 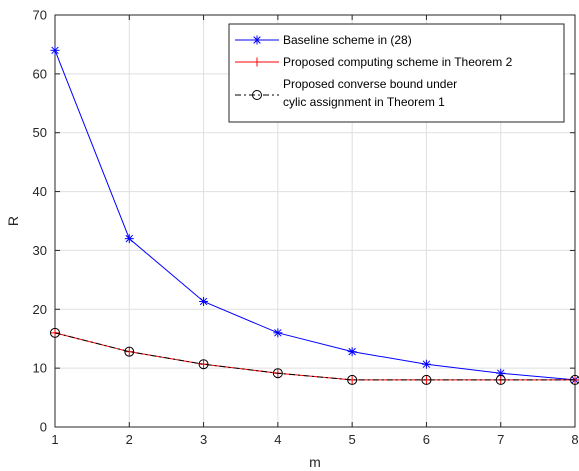 I want to click on x-axis-label: m, so click(x=315, y=462).